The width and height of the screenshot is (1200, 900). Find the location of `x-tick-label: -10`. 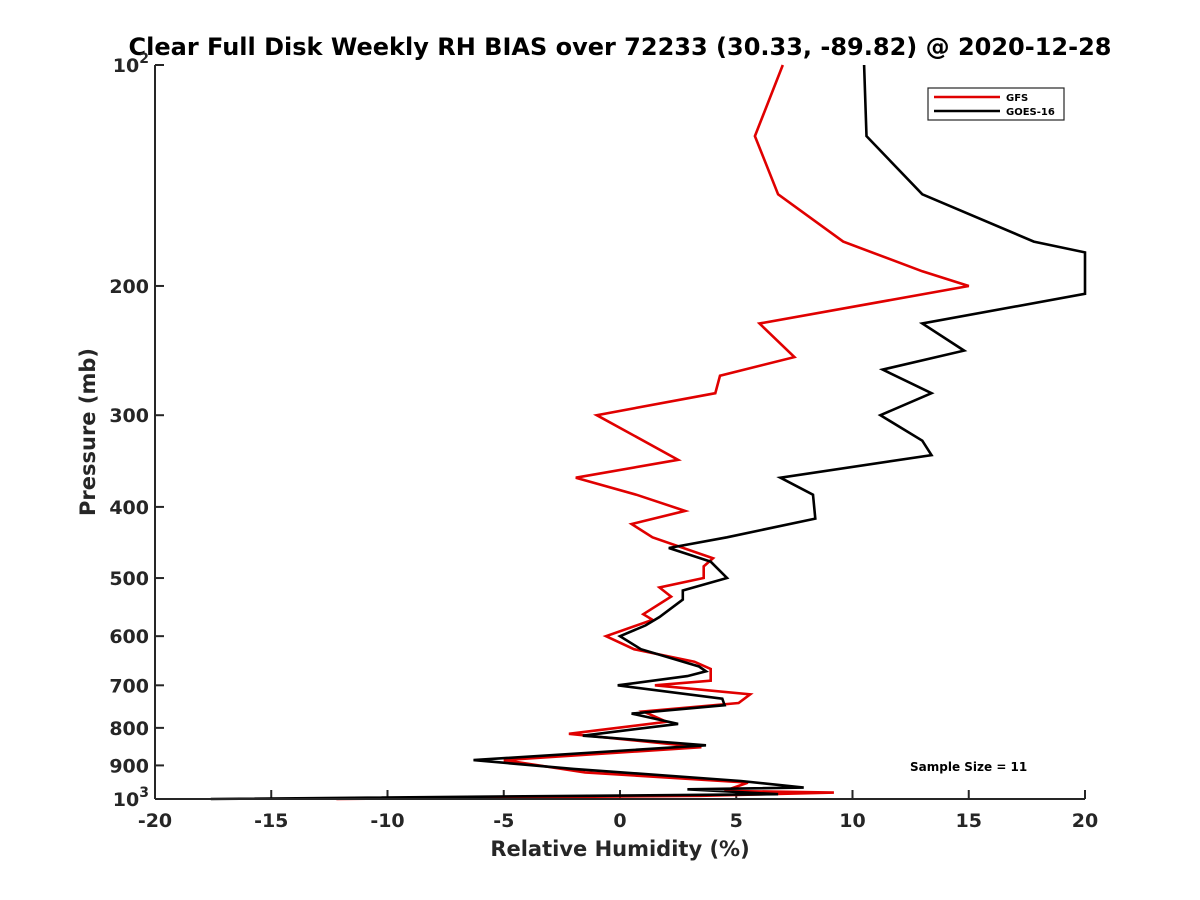

x-tick-label: -10 is located at coordinates (387, 821).